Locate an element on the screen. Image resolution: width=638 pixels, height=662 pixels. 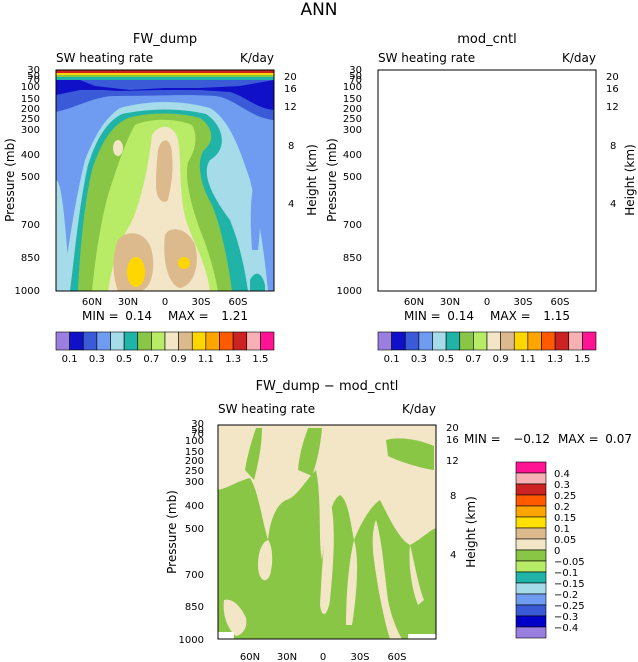
colorbar-label: −0.05 is located at coordinates (569, 562).